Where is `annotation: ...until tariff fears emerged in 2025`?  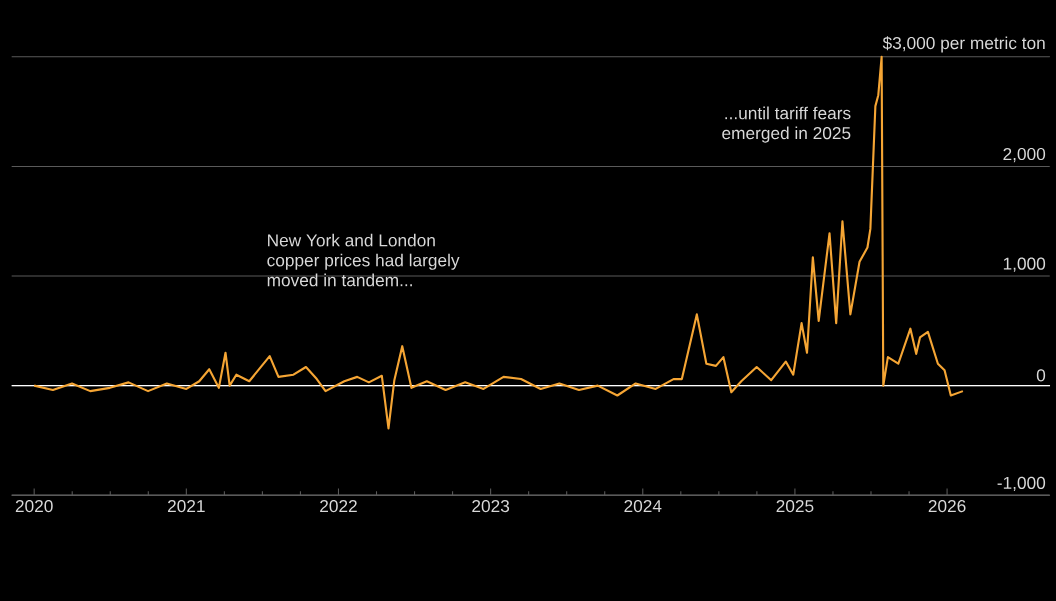
annotation: ...until tariff fears emerged in 2025 is located at coordinates (786, 124).